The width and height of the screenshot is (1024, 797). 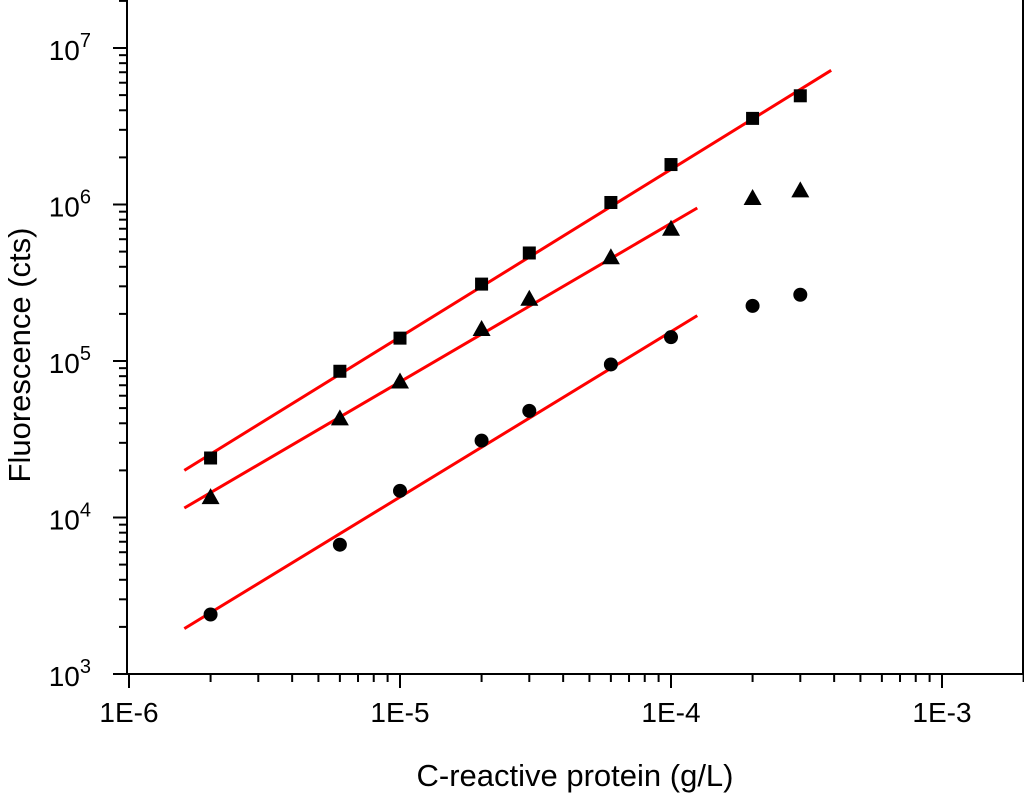 I want to click on y-axis-title: Fluorescence (cts), so click(x=19, y=355).